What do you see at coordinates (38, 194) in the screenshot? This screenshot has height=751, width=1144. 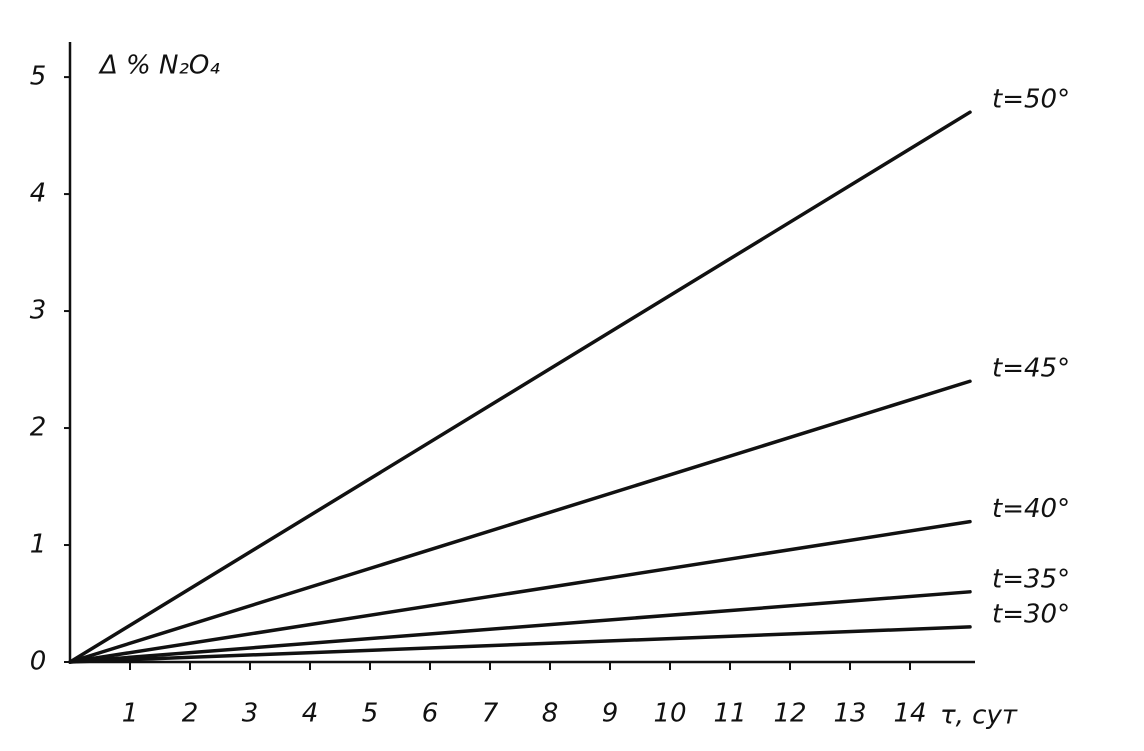 I see `y-tick-label: 4` at bounding box center [38, 194].